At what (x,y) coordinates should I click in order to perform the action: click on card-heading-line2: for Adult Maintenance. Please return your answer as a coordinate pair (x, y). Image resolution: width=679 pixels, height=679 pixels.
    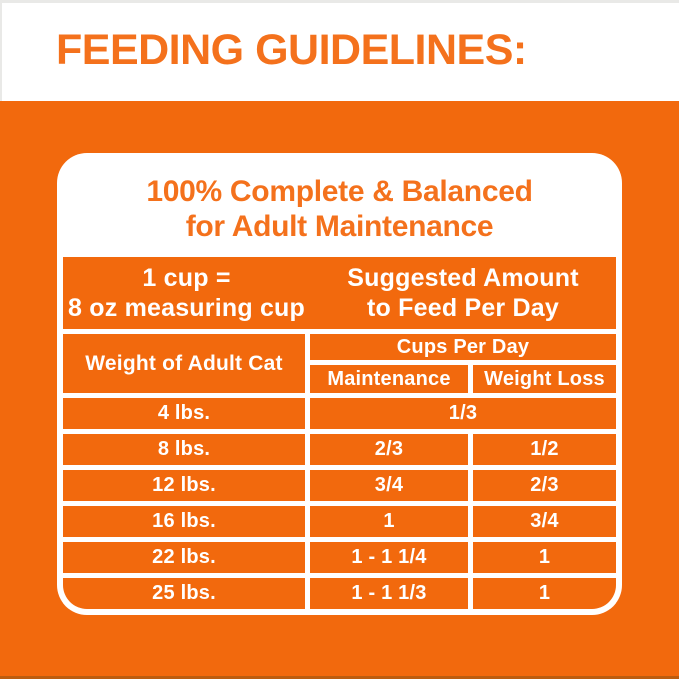
    Looking at the image, I should click on (339, 226).